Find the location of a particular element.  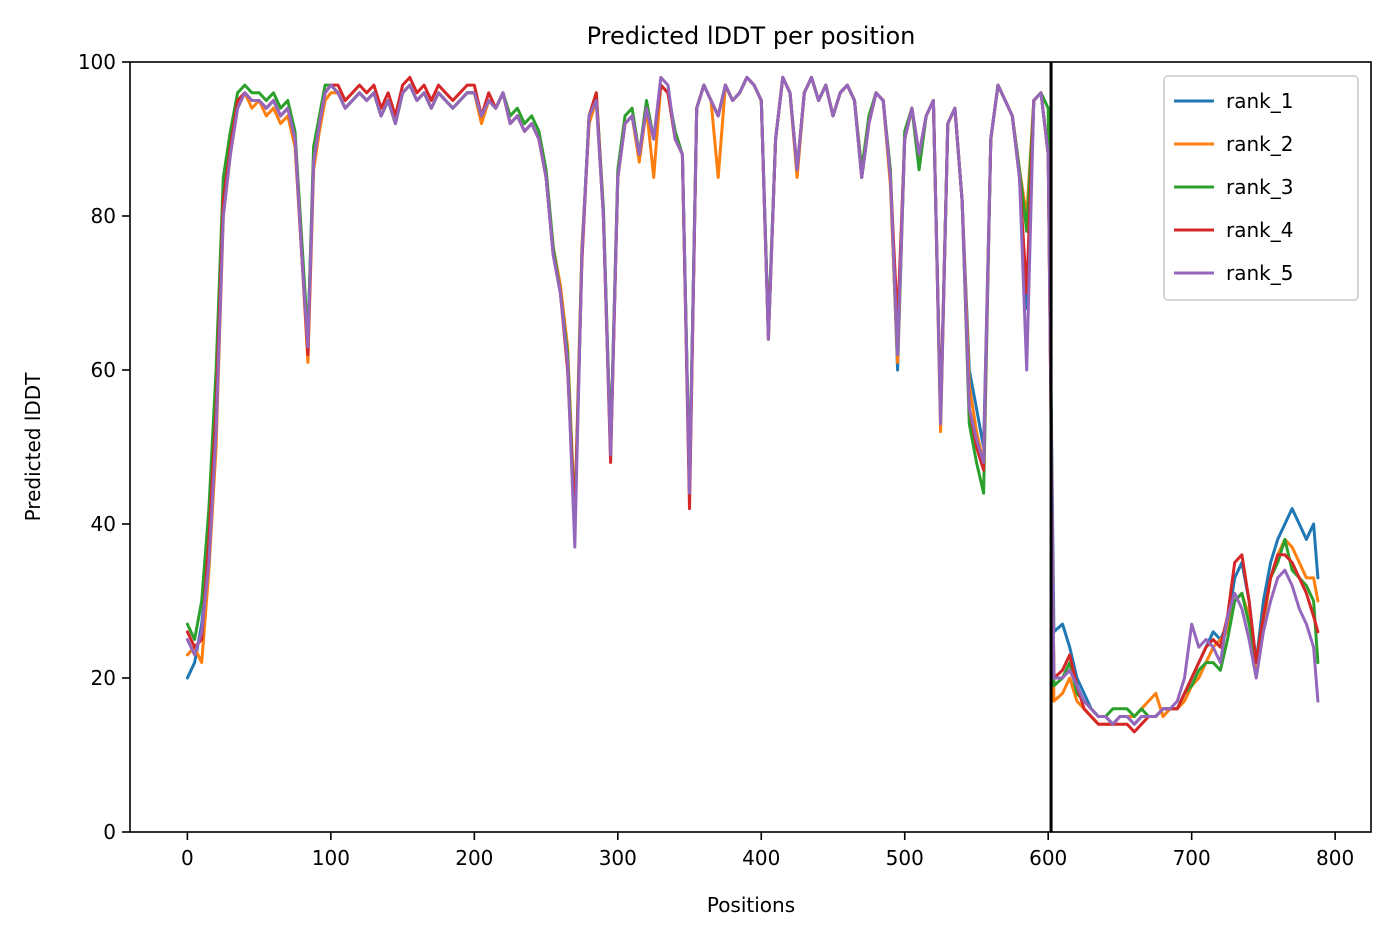

x-tick-label: 200 is located at coordinates (474, 858).